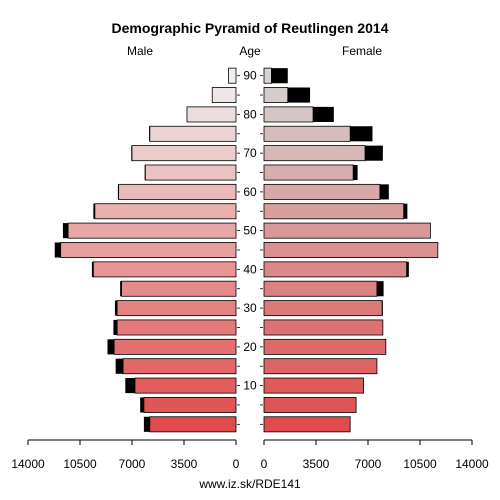 The height and width of the screenshot is (500, 500). Describe the element at coordinates (472, 464) in the screenshot. I see `female-x-tick-label: 14000` at that location.